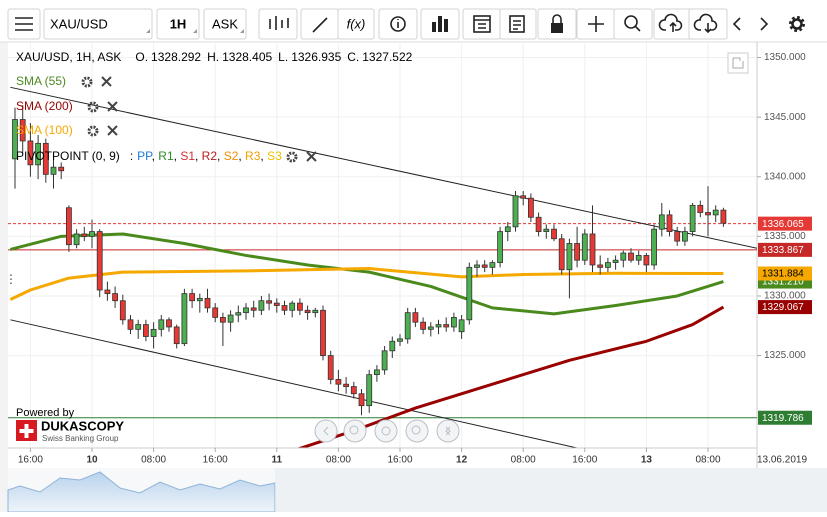 Image resolution: width=827 pixels, height=517 pixels. Describe the element at coordinates (785, 176) in the screenshot. I see `y-tick-label: 1340.000` at that location.